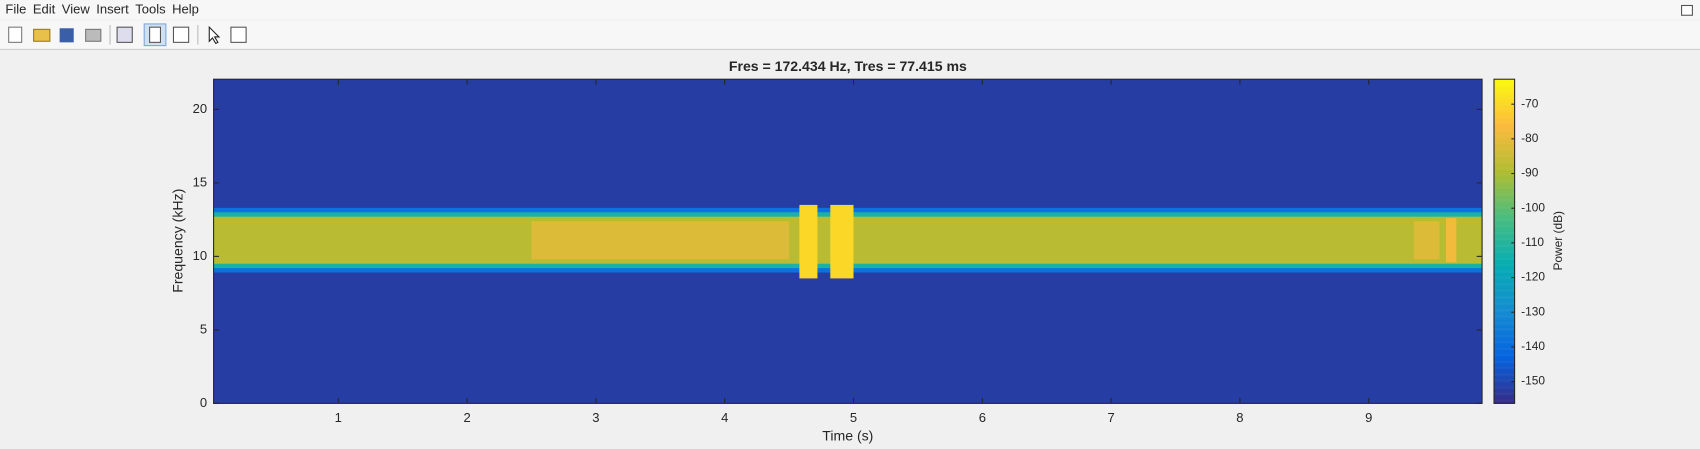 The width and height of the screenshot is (1700, 449). What do you see at coordinates (93, 35) in the screenshot?
I see `print-icon` at bounding box center [93, 35].